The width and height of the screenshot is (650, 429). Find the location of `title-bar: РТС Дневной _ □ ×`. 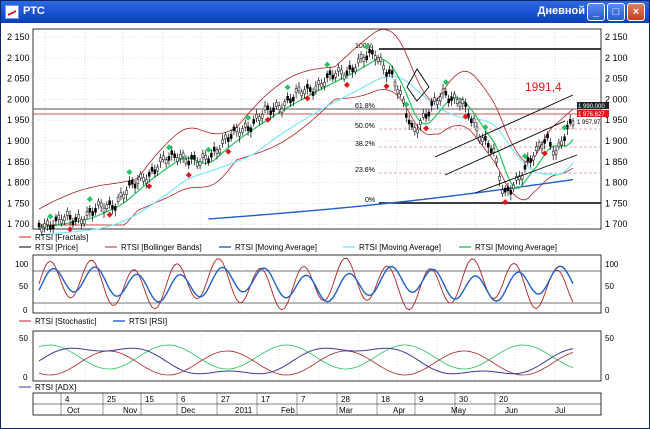

title-bar: РТС Дневной _ □ × is located at coordinates (325, 12).